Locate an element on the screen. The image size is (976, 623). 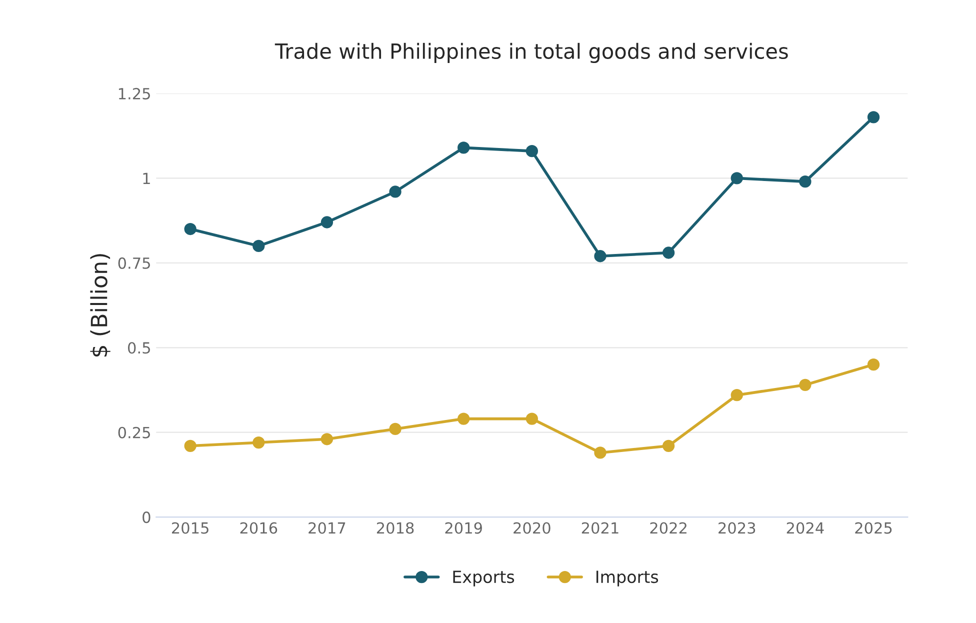
x-tick-label: 2025 is located at coordinates (873, 528).